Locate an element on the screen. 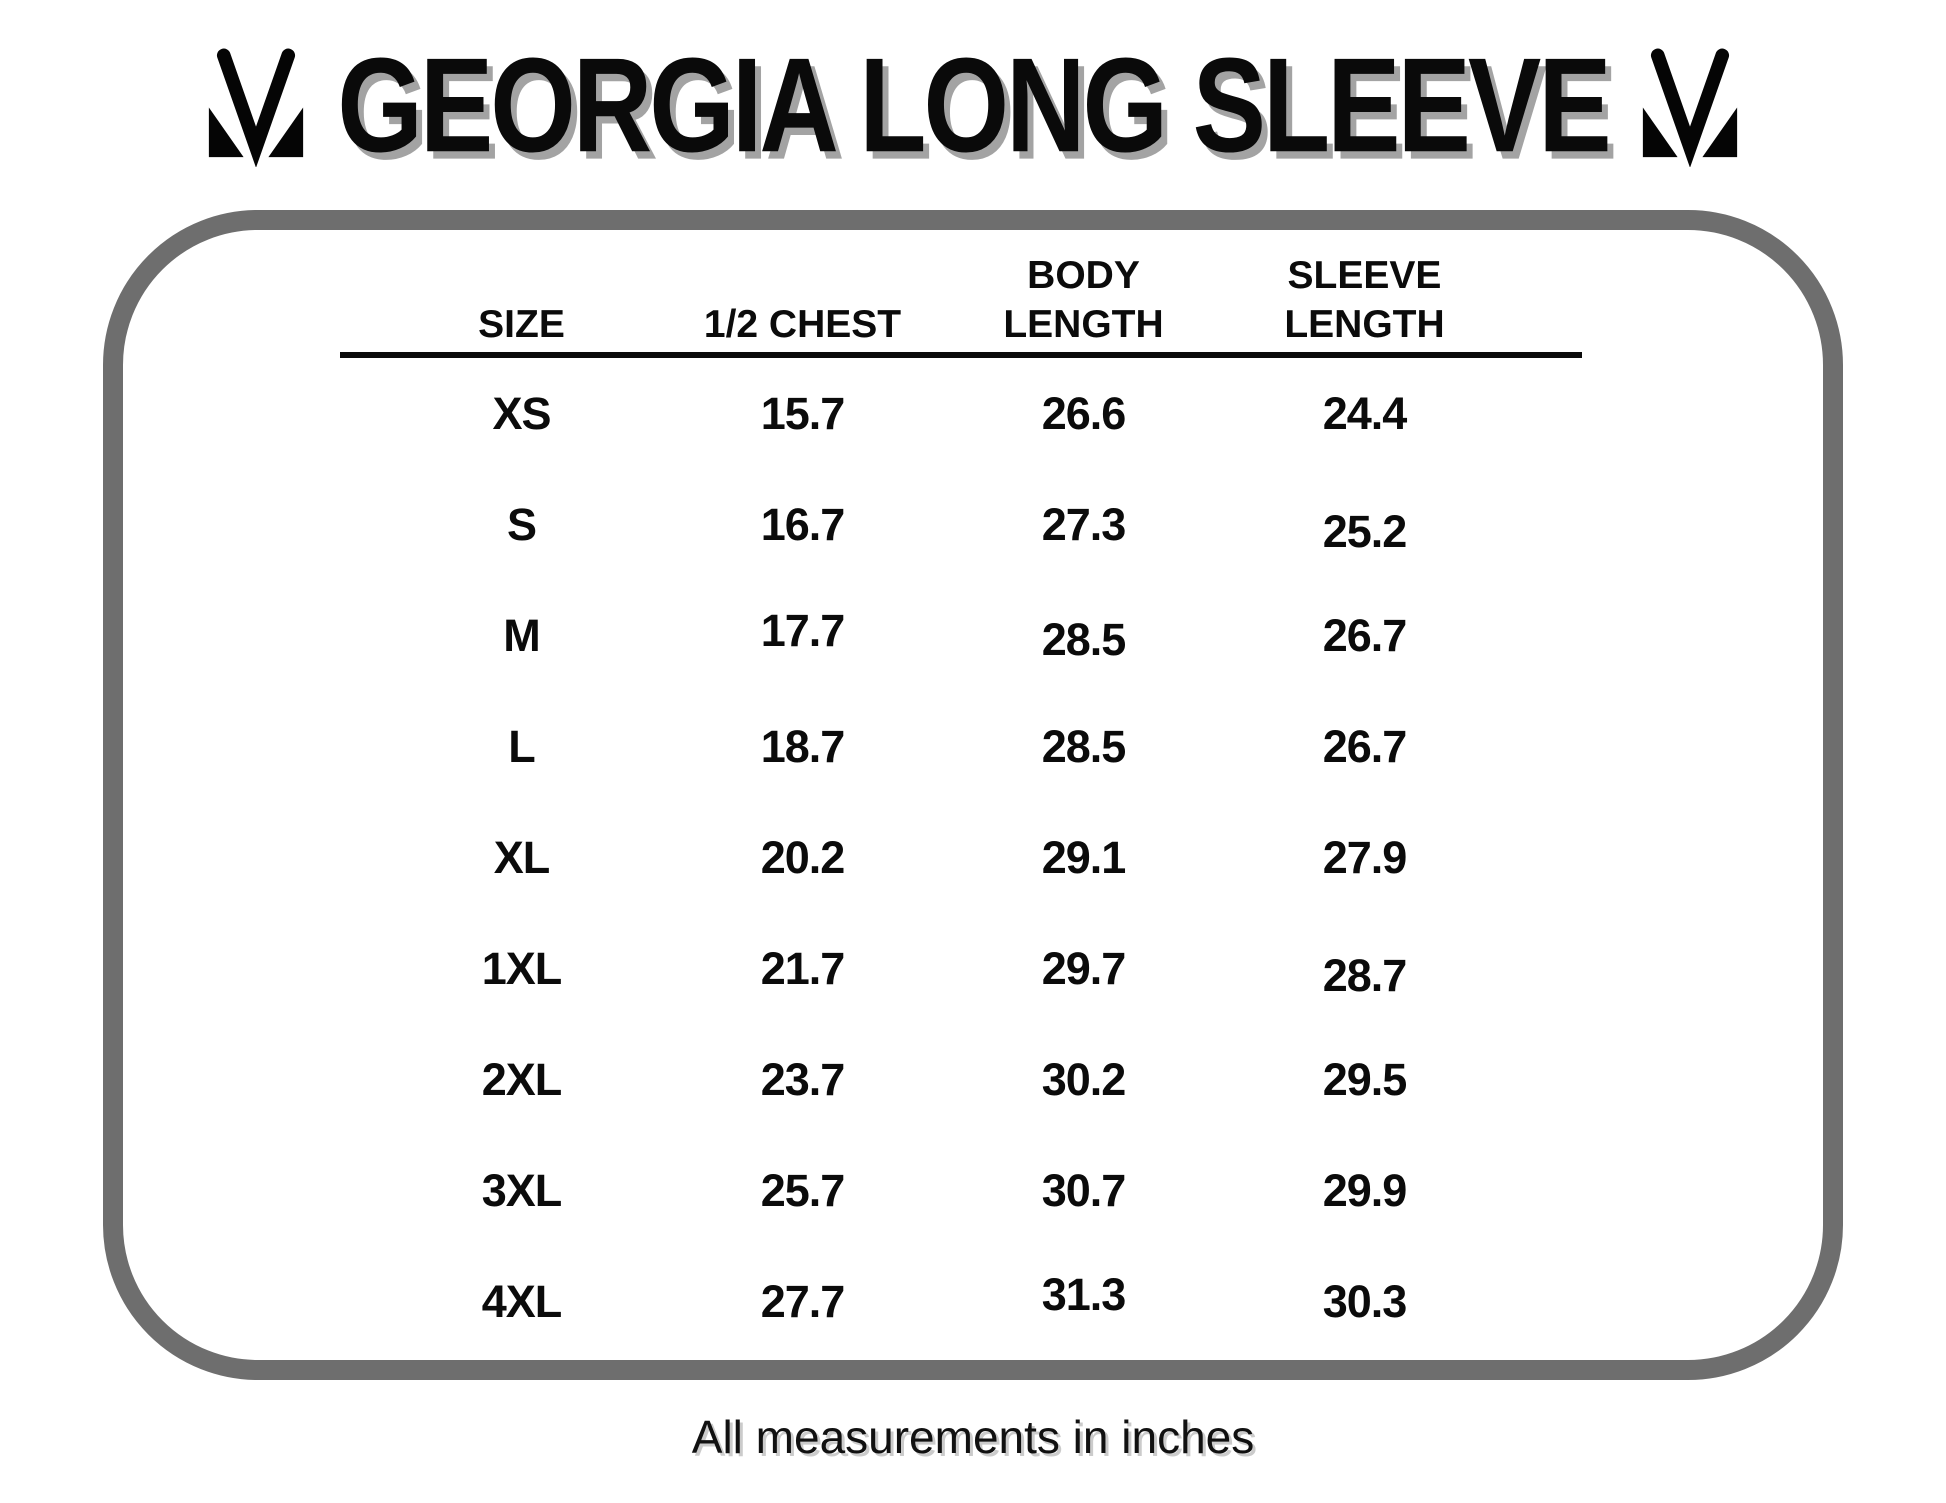 The height and width of the screenshot is (1503, 1946). size-cell: 1XL is located at coordinates (522, 968).